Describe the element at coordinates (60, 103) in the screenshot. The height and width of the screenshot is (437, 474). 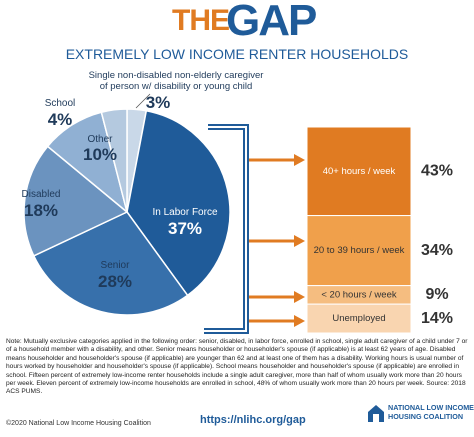
I see `slice-label: School` at that location.